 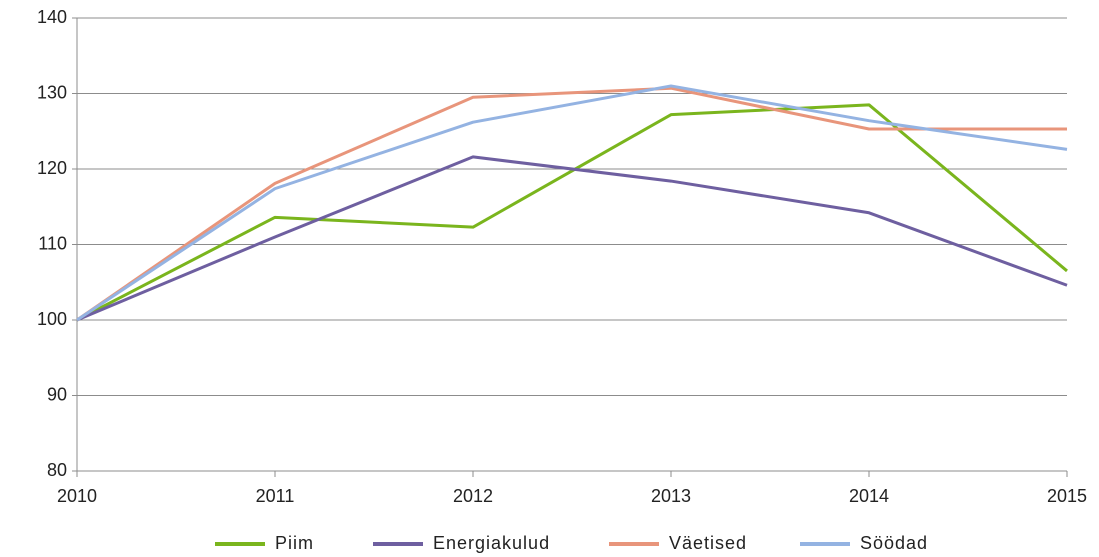 I want to click on y-tick-label: 140, so click(x=52, y=17).